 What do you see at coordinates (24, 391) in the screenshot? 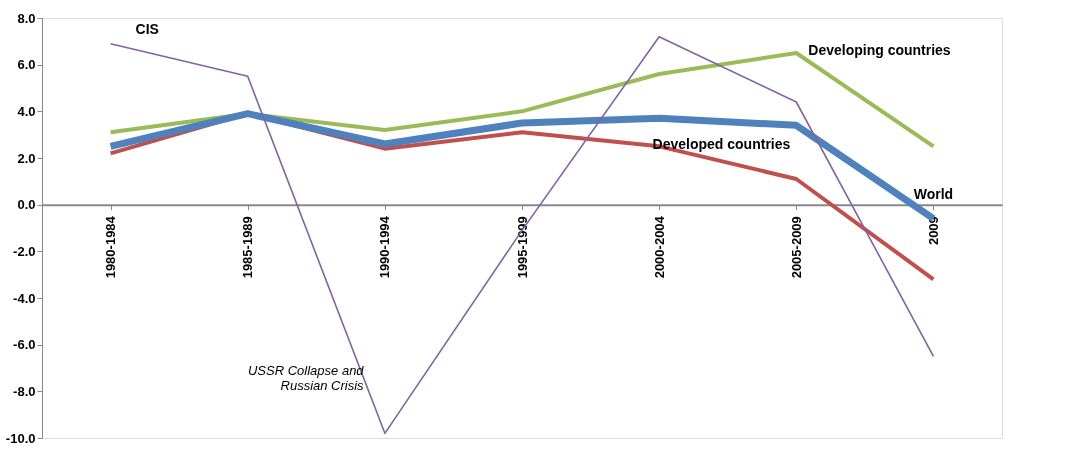
I see `y-tick-label: -8.0` at bounding box center [24, 391].